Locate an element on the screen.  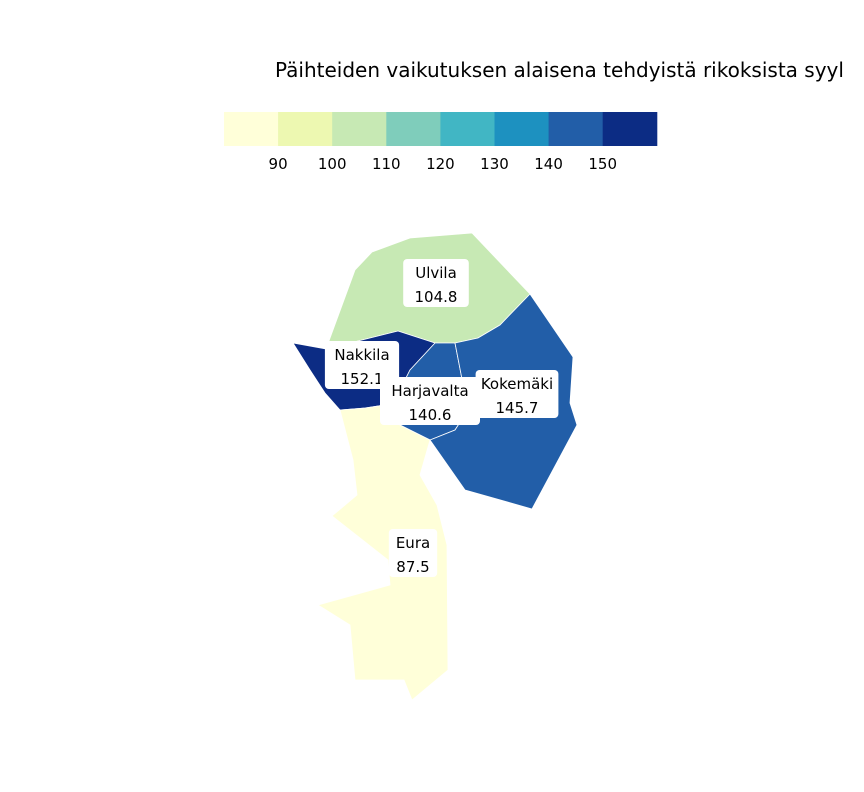
region-value: 140.6 is located at coordinates (430, 415).